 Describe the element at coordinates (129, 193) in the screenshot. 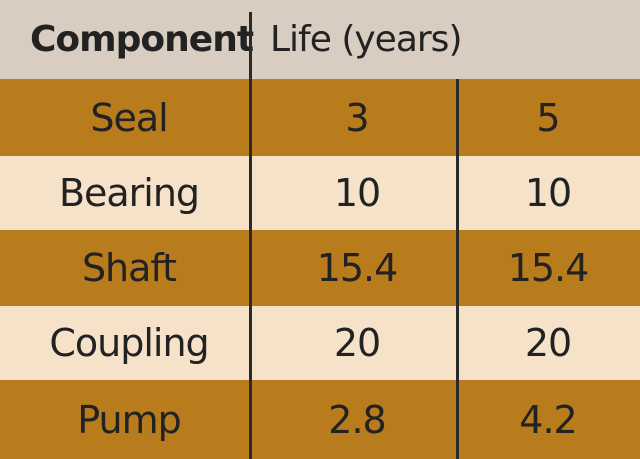

I see `component-cell: Bearing` at that location.